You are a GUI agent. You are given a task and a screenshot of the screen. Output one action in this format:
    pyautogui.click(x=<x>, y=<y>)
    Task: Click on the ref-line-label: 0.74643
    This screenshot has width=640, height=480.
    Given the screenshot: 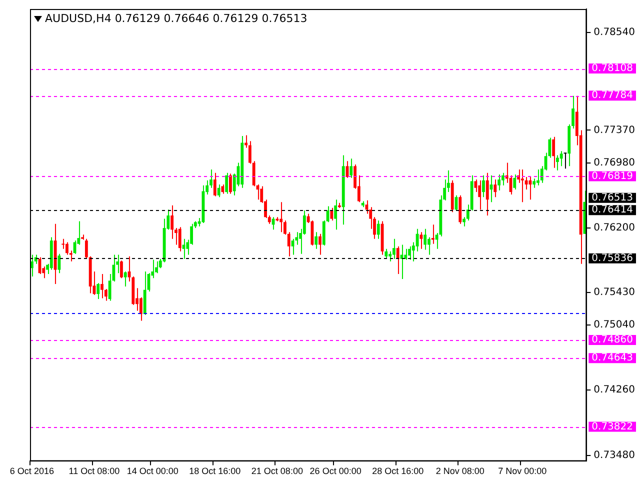 What is the action you would take?
    pyautogui.click(x=613, y=358)
    